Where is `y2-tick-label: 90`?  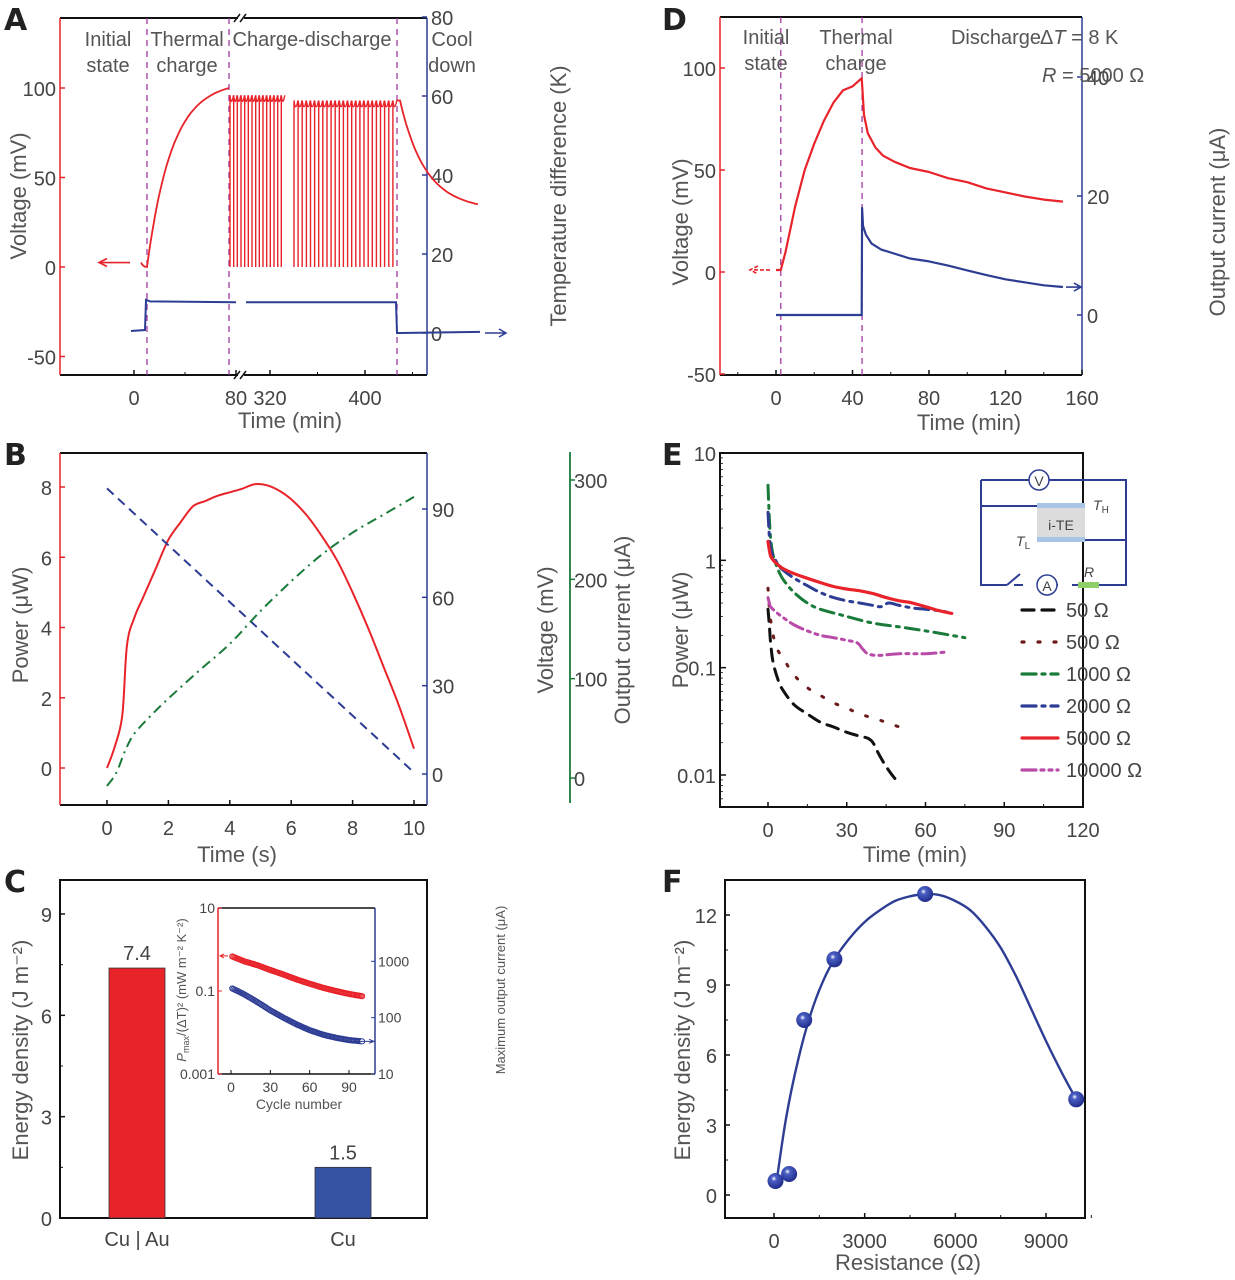
y2-tick-label: 90 is located at coordinates (443, 511).